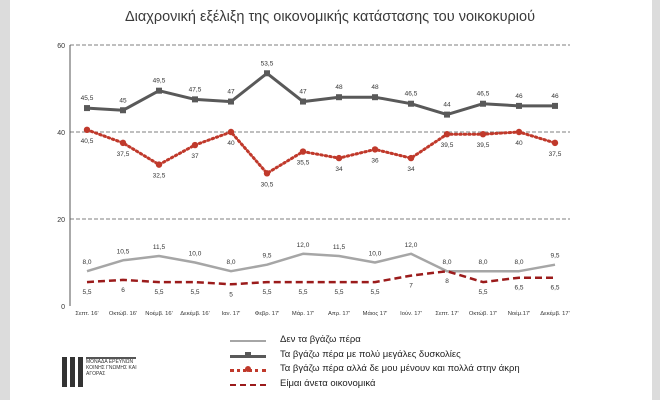 The image size is (660, 400). I want to click on x-tick-label-11: Οκτώβ. 17', so click(483, 314).